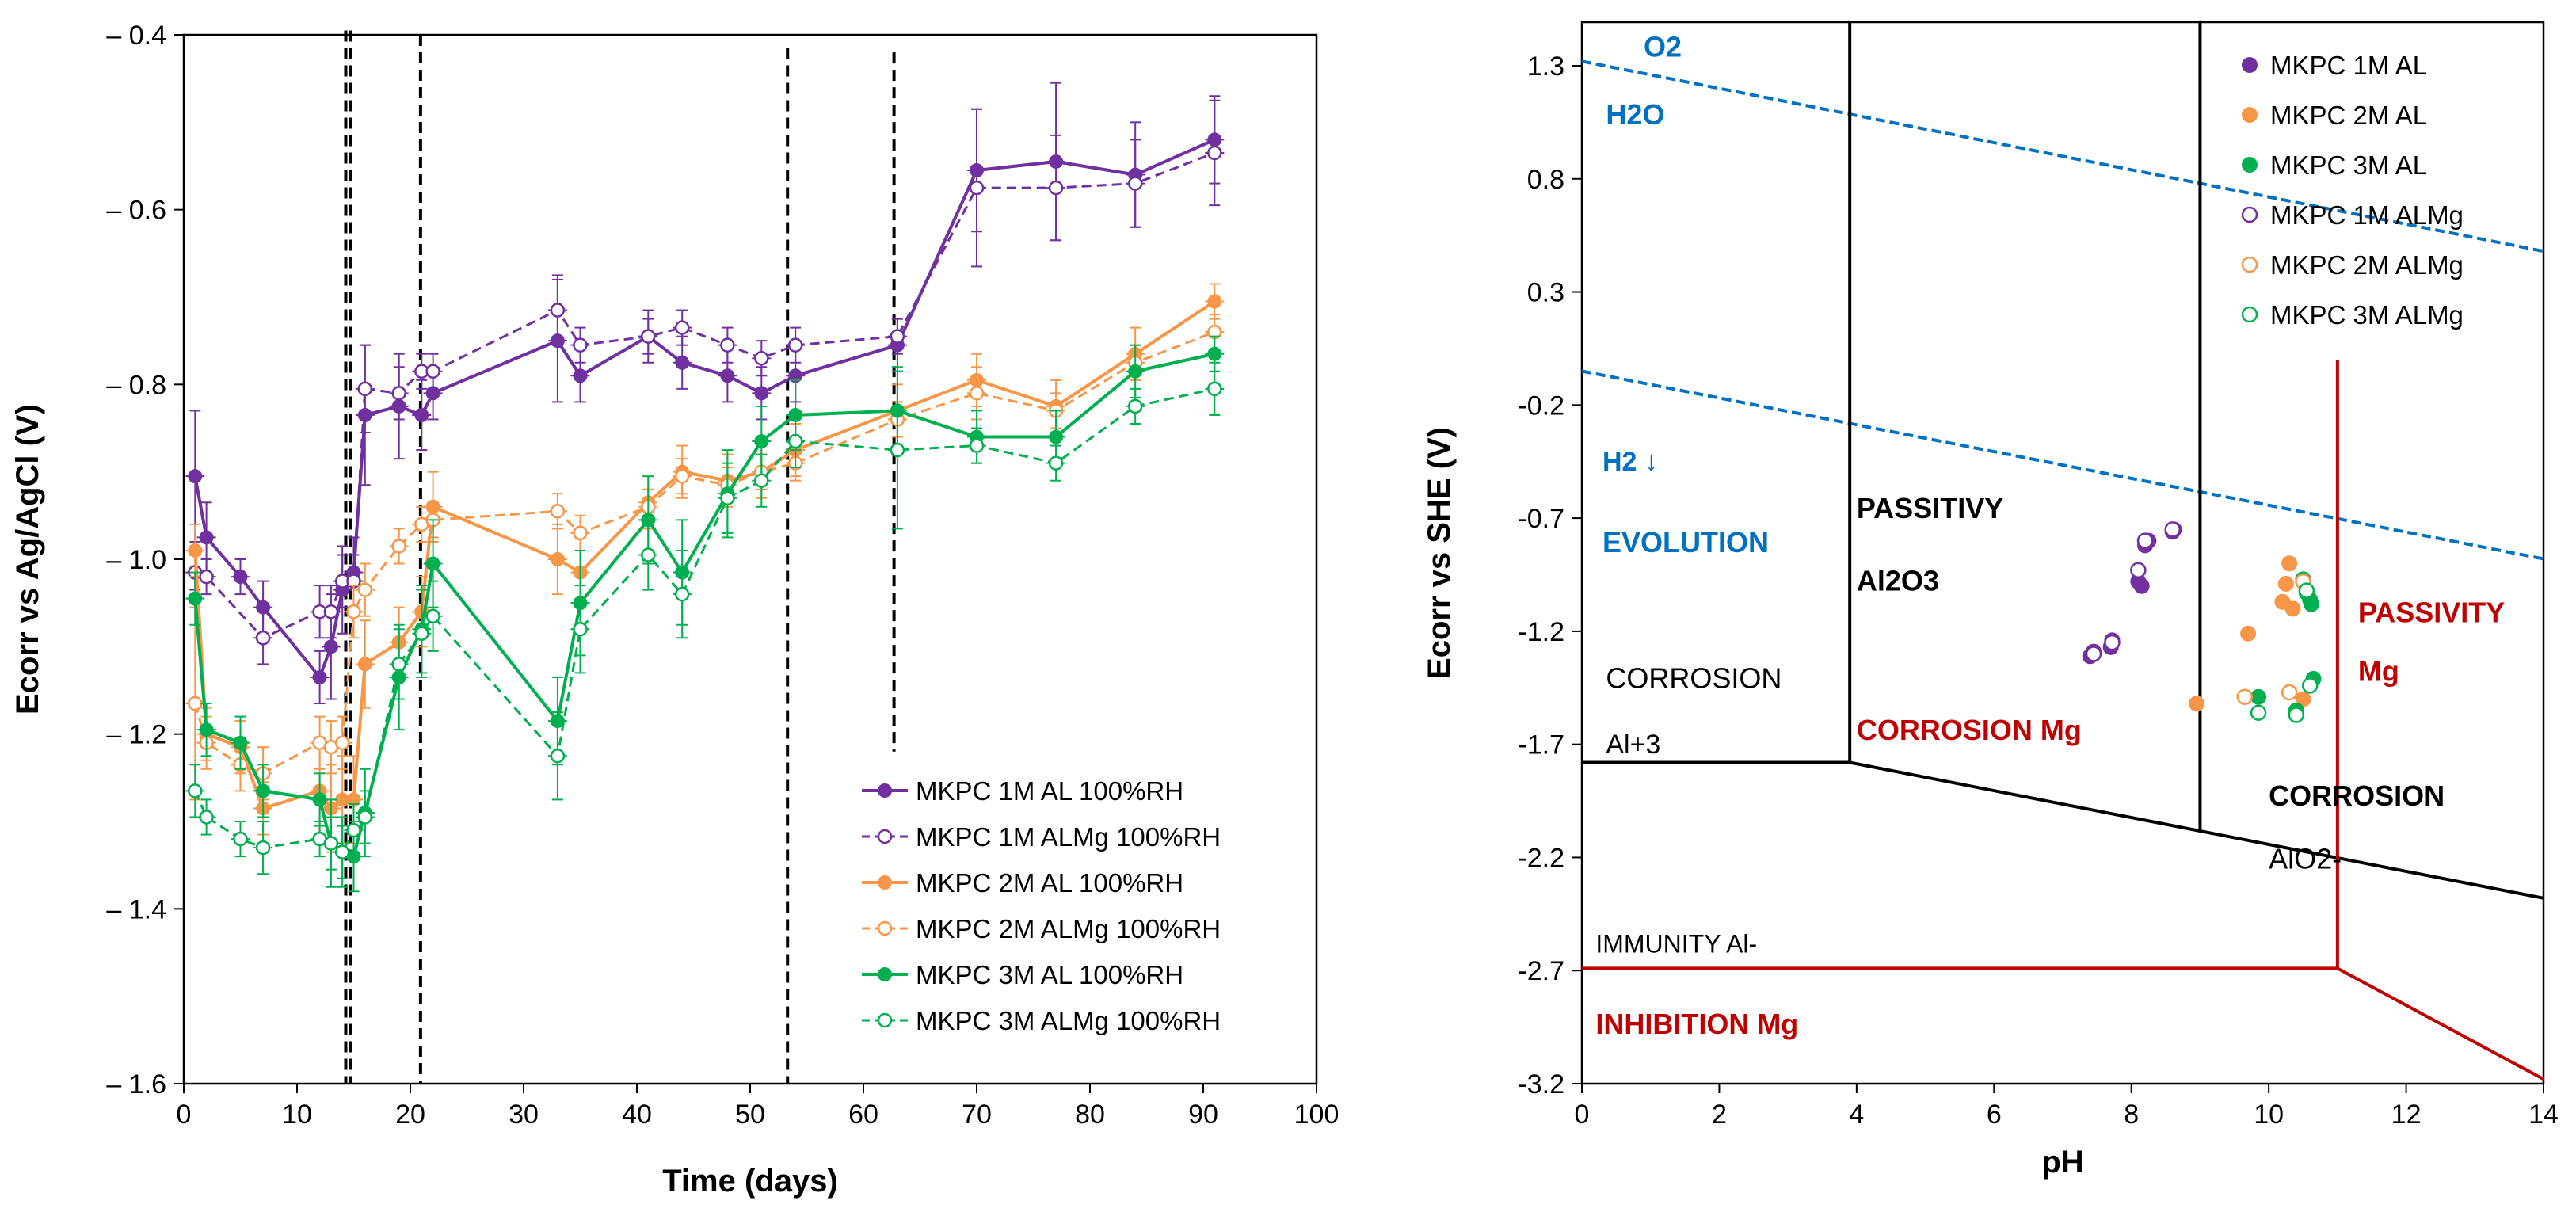  I want to click on y-tick-label: – 0.8, so click(136, 385).